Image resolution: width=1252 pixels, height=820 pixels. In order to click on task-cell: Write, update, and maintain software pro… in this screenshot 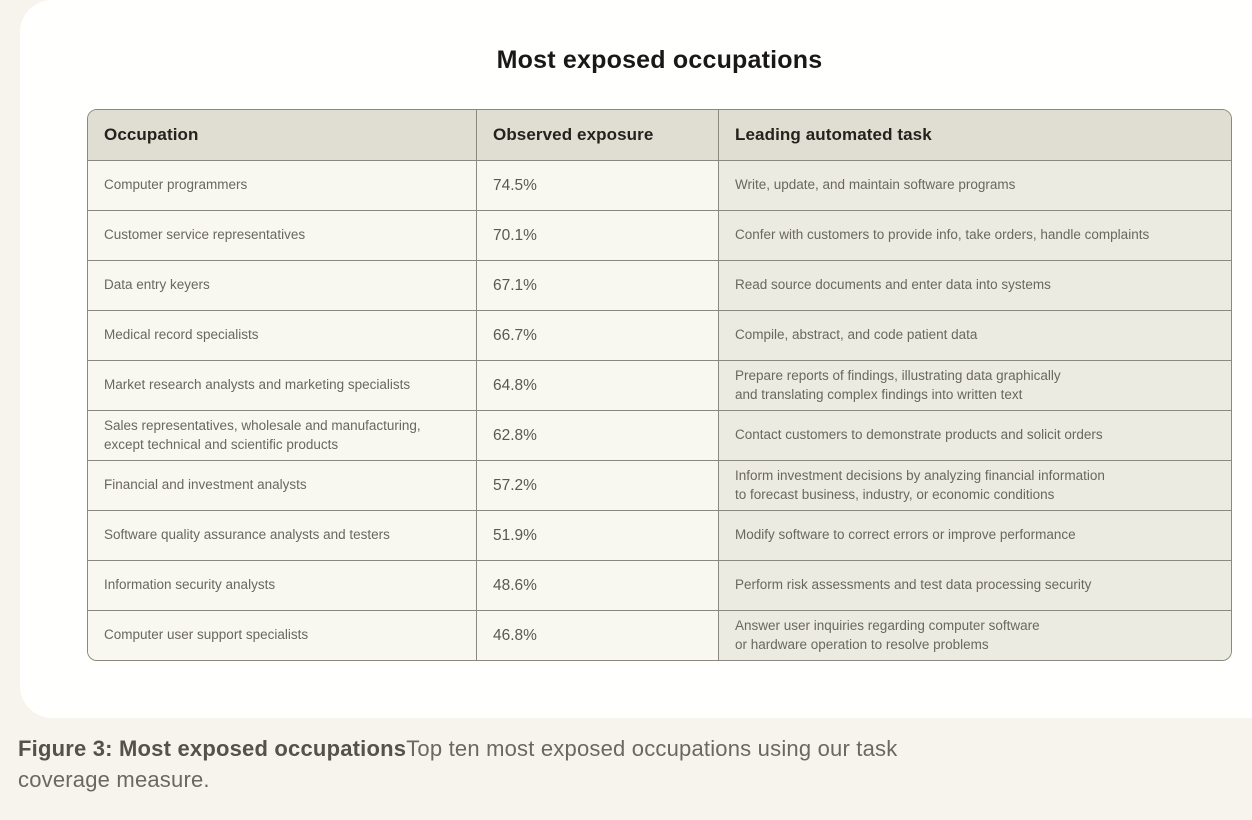, I will do `click(974, 185)`.